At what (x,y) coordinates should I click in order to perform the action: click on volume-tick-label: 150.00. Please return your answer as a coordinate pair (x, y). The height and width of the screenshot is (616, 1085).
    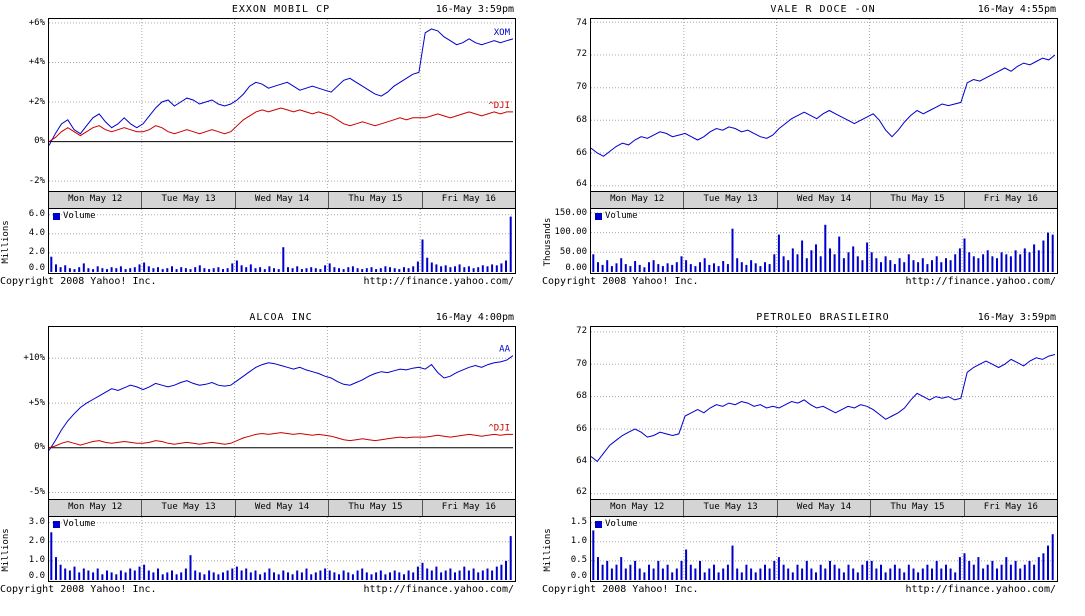
    Looking at the image, I should click on (570, 213).